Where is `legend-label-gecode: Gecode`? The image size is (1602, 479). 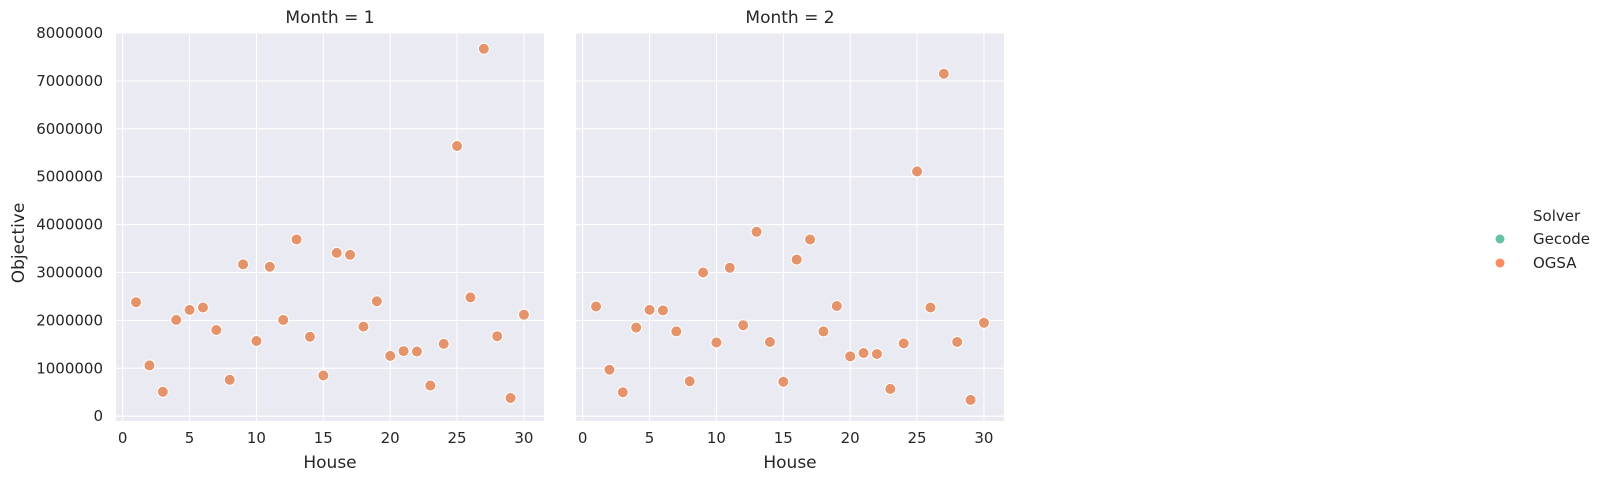
legend-label-gecode: Gecode is located at coordinates (1561, 239).